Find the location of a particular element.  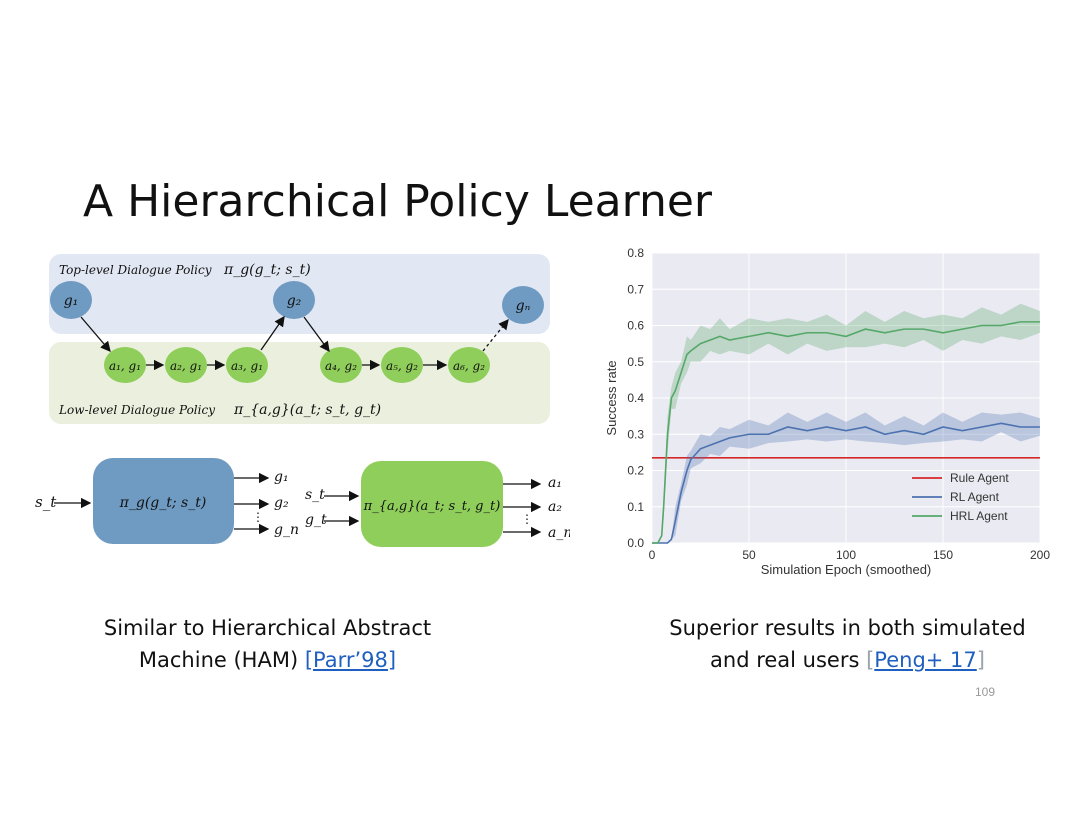

top-policy-label: Top-level Dialogue Policy is located at coordinates (135, 270).